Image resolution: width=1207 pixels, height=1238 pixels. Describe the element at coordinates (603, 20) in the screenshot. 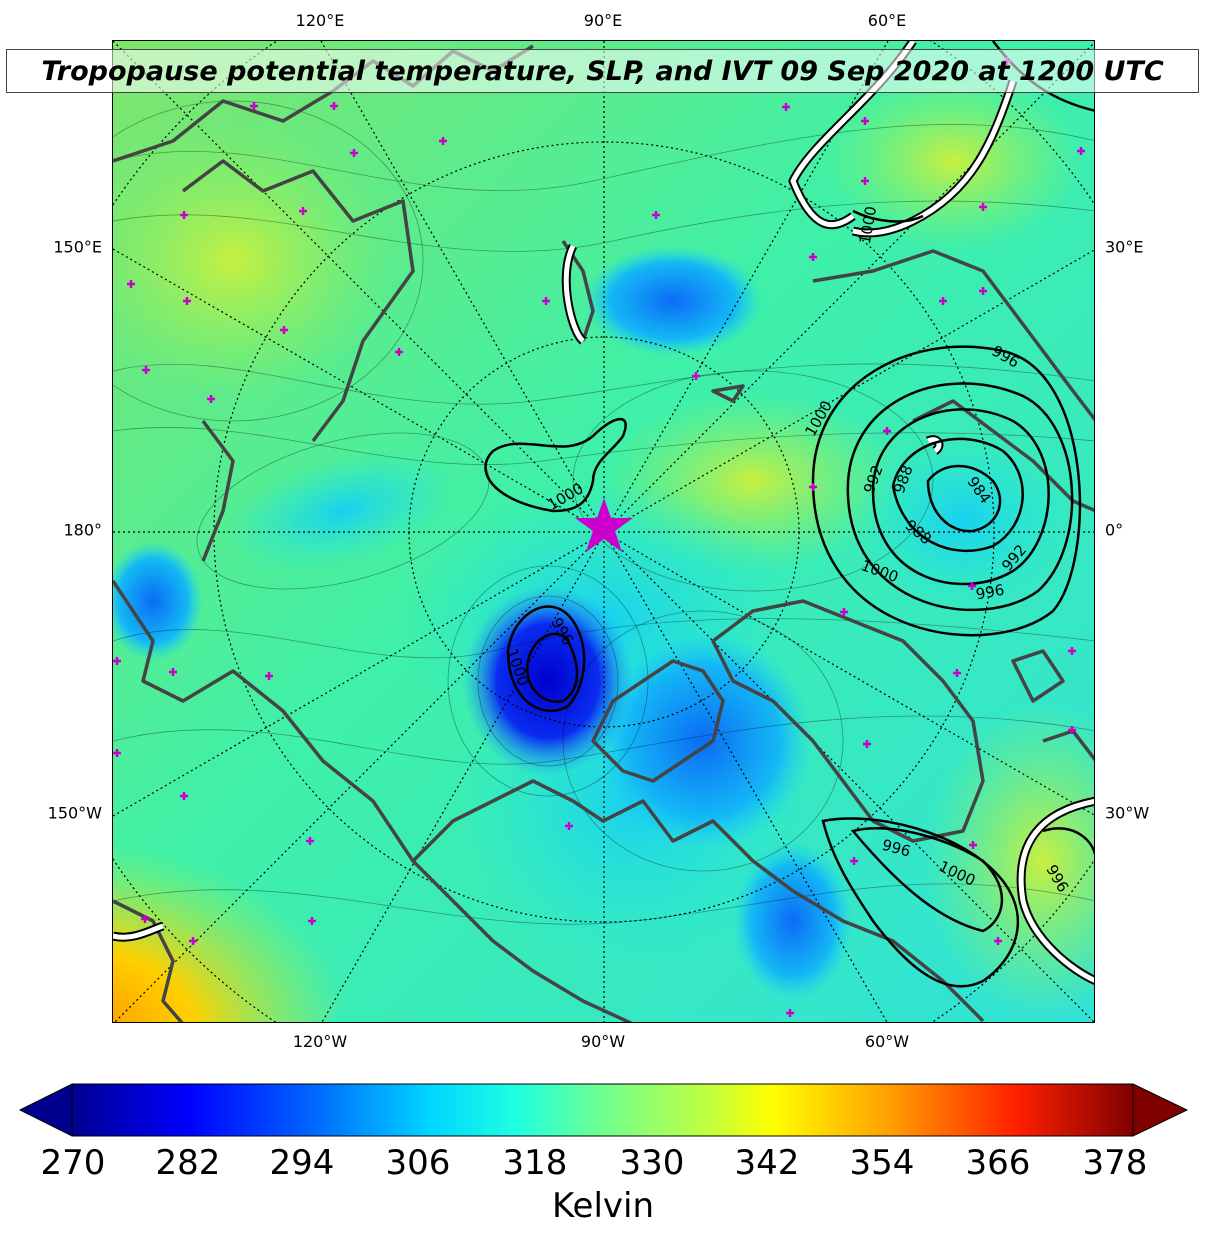

I see `lon-label-top-90e: 90°E` at that location.